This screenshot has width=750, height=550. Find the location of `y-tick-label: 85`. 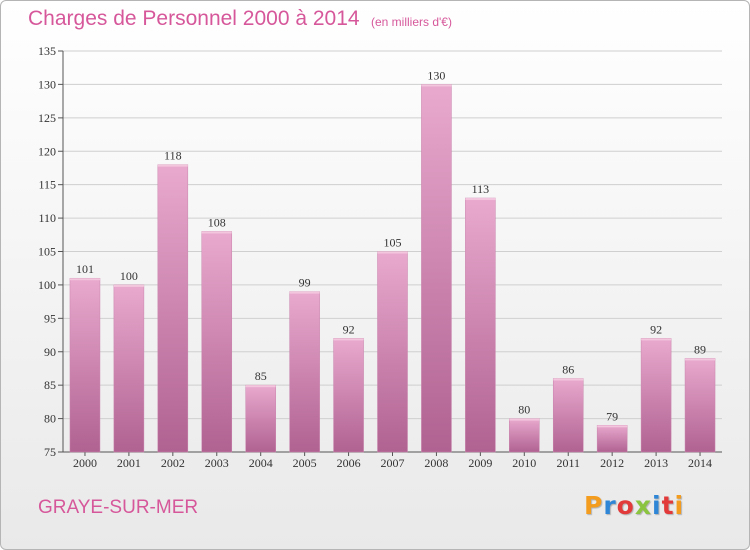

y-tick-label: 85 is located at coordinates (50, 385).